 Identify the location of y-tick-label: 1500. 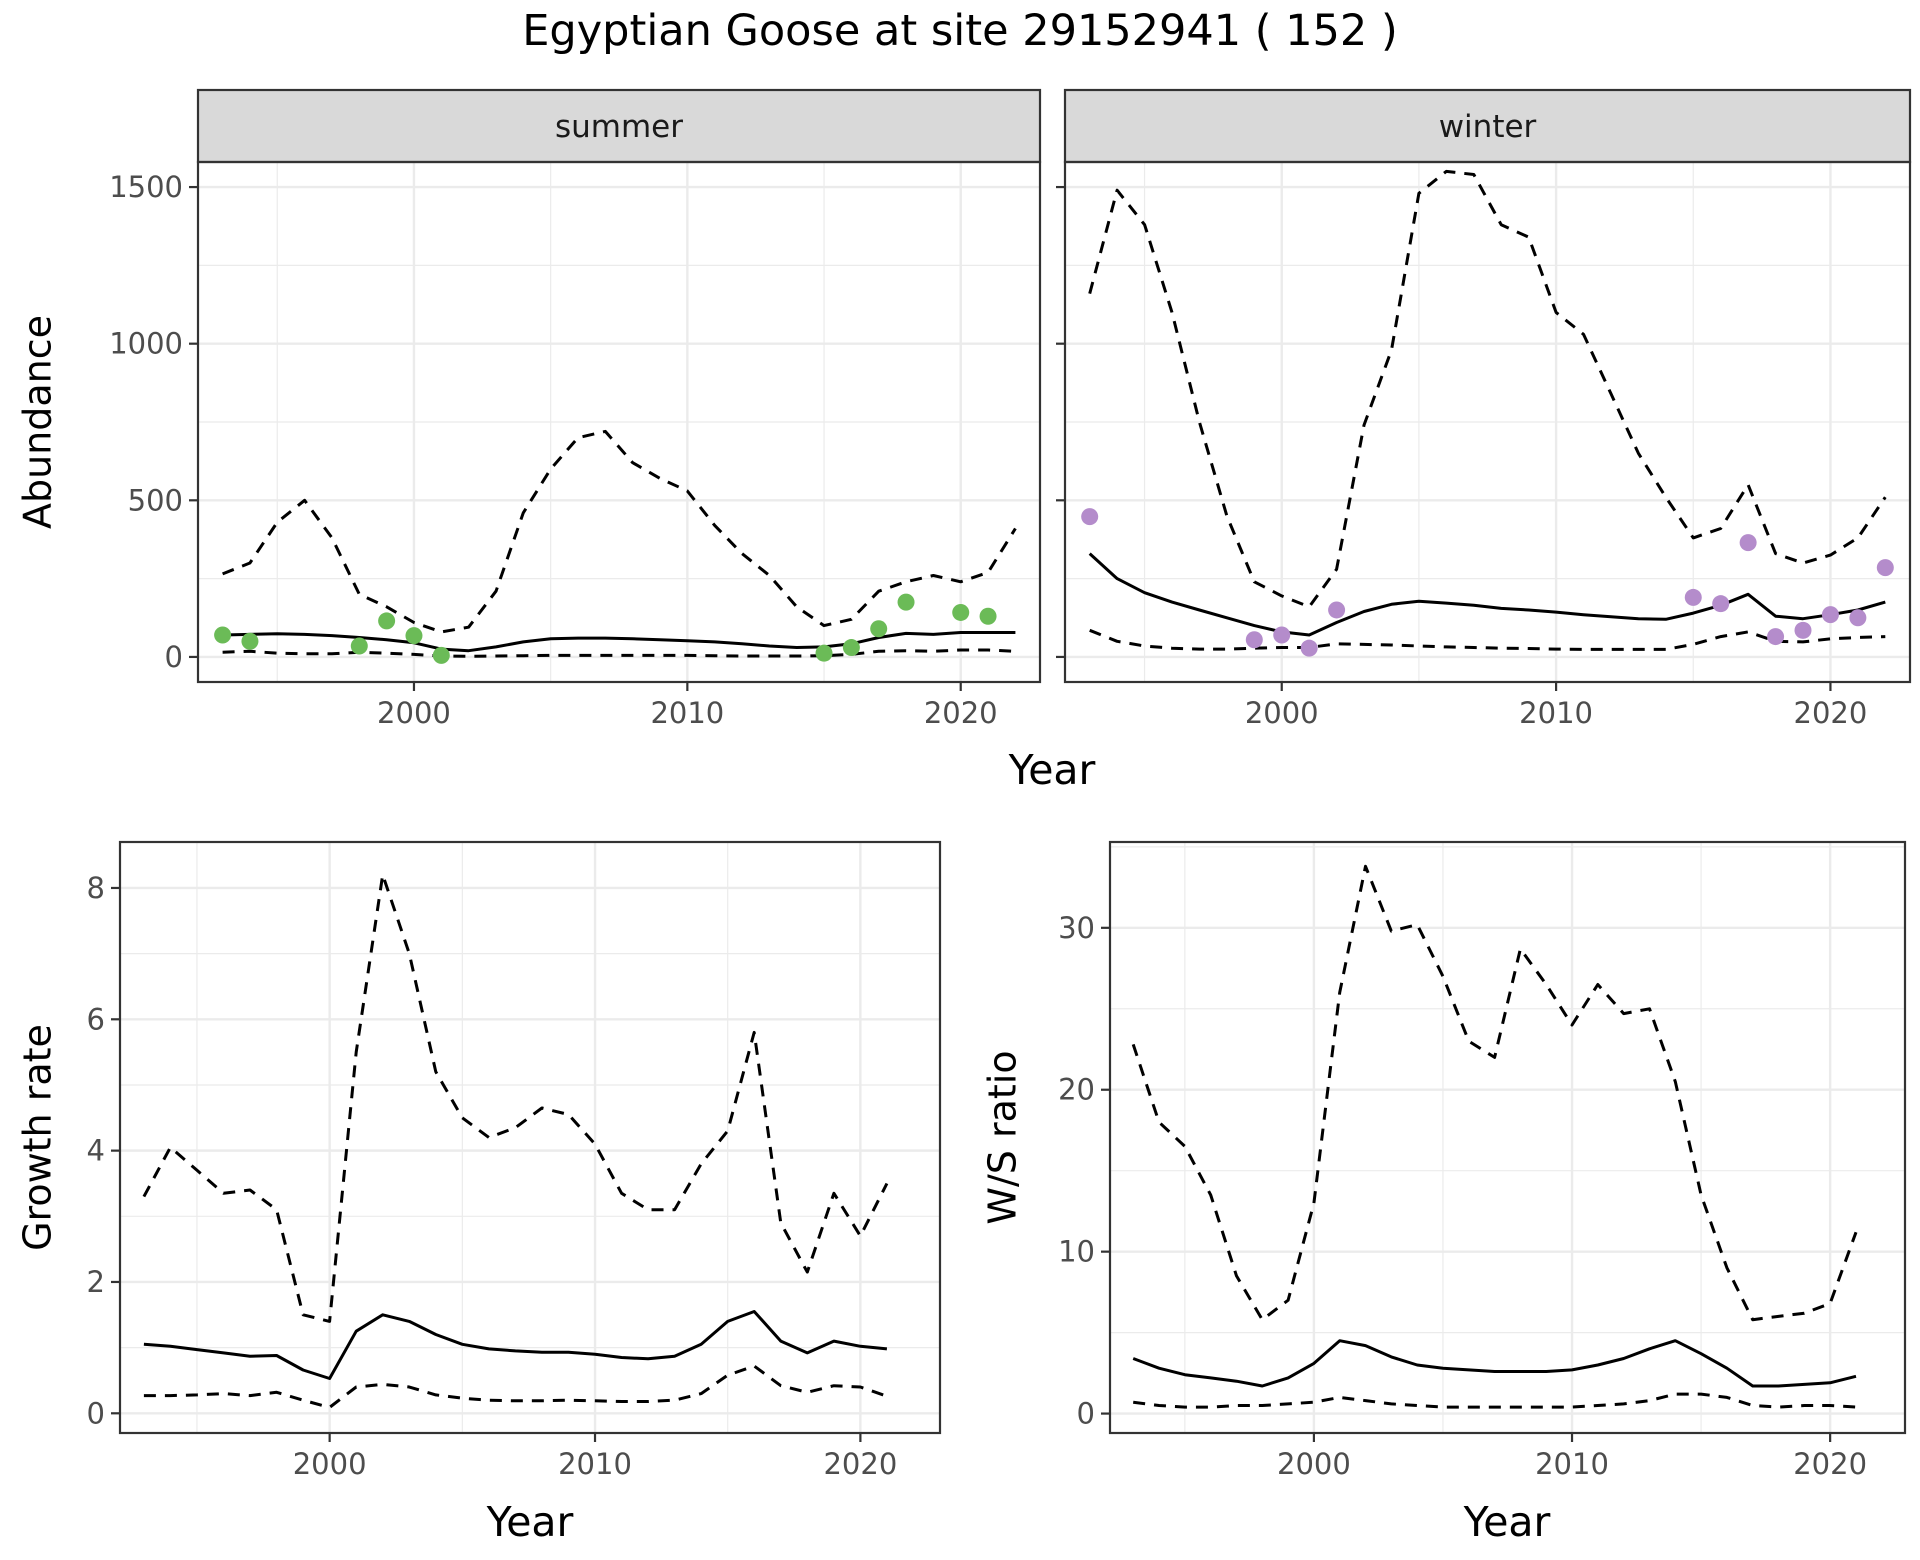
(146, 187).